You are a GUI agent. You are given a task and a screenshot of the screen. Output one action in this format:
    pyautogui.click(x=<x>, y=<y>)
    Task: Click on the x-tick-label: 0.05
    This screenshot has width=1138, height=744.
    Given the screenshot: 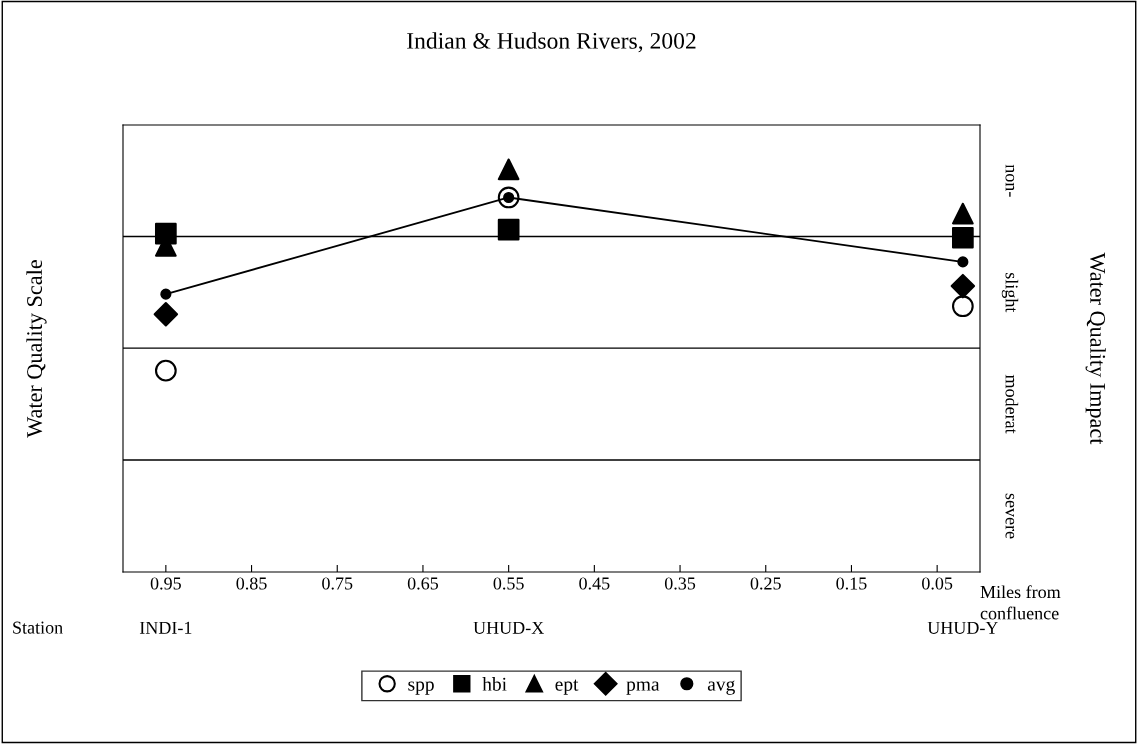 What is the action you would take?
    pyautogui.click(x=937, y=583)
    